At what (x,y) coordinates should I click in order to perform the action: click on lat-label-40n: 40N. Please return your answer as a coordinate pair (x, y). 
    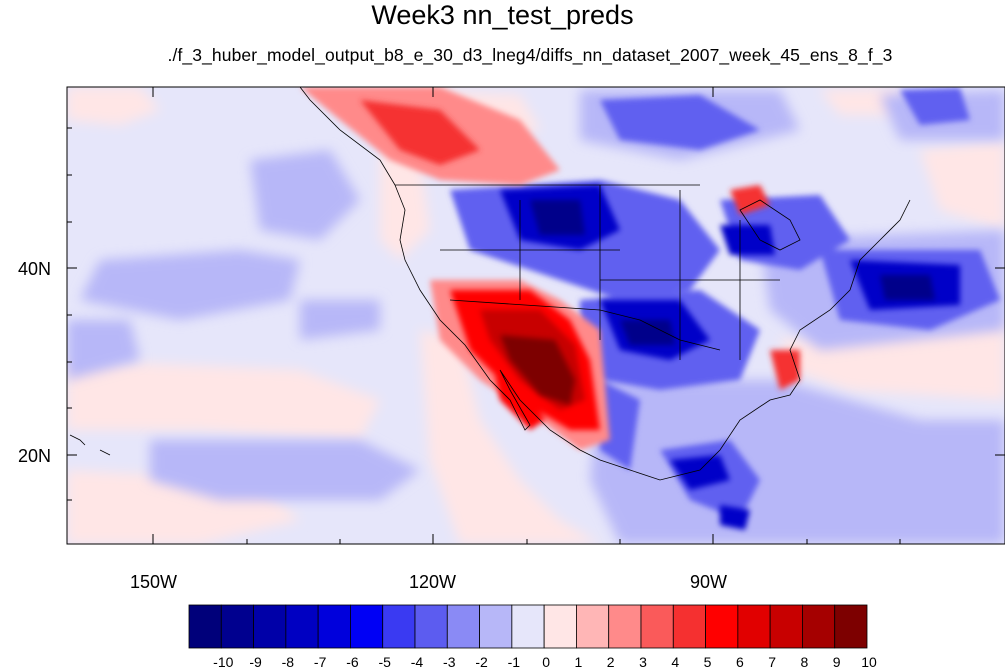
    Looking at the image, I should click on (35, 269).